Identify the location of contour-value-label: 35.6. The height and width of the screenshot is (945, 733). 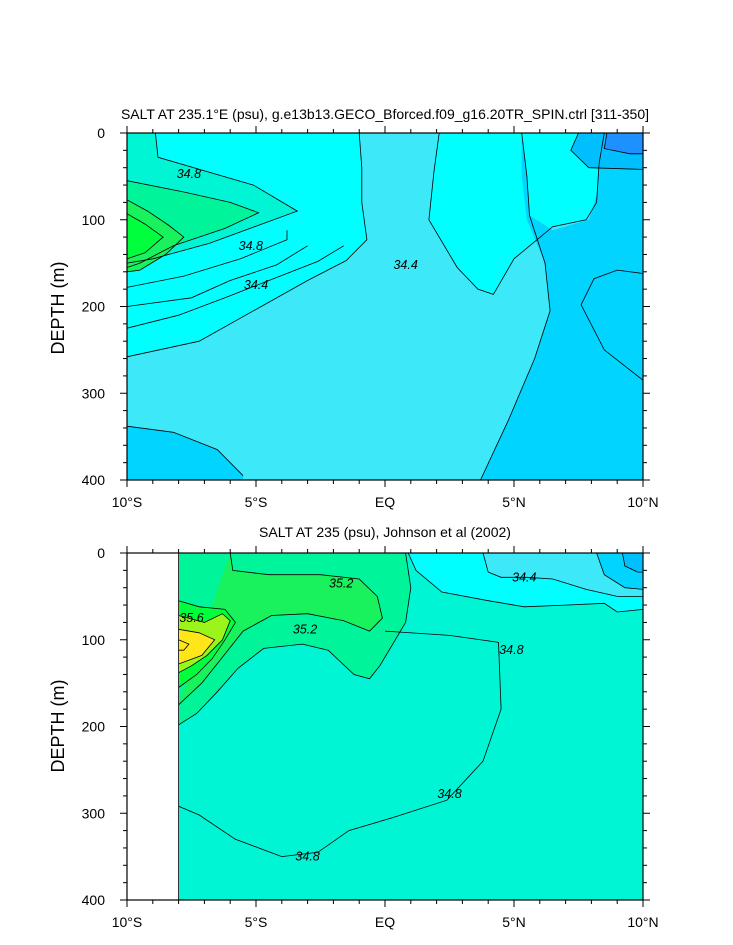
(191, 618).